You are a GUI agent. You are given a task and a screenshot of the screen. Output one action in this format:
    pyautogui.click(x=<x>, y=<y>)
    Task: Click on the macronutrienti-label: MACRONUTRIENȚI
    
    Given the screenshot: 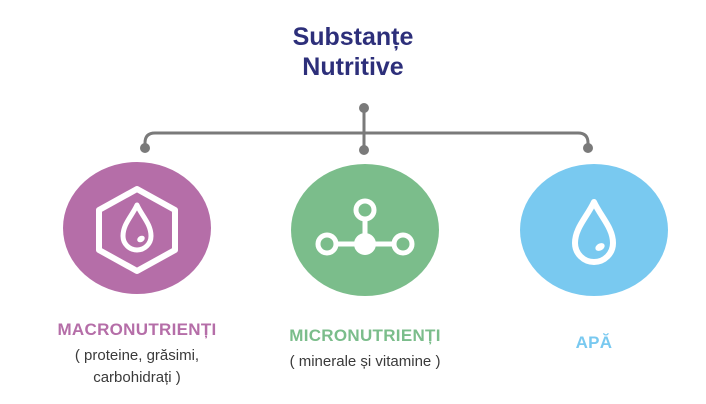 What is the action you would take?
    pyautogui.click(x=137, y=329)
    